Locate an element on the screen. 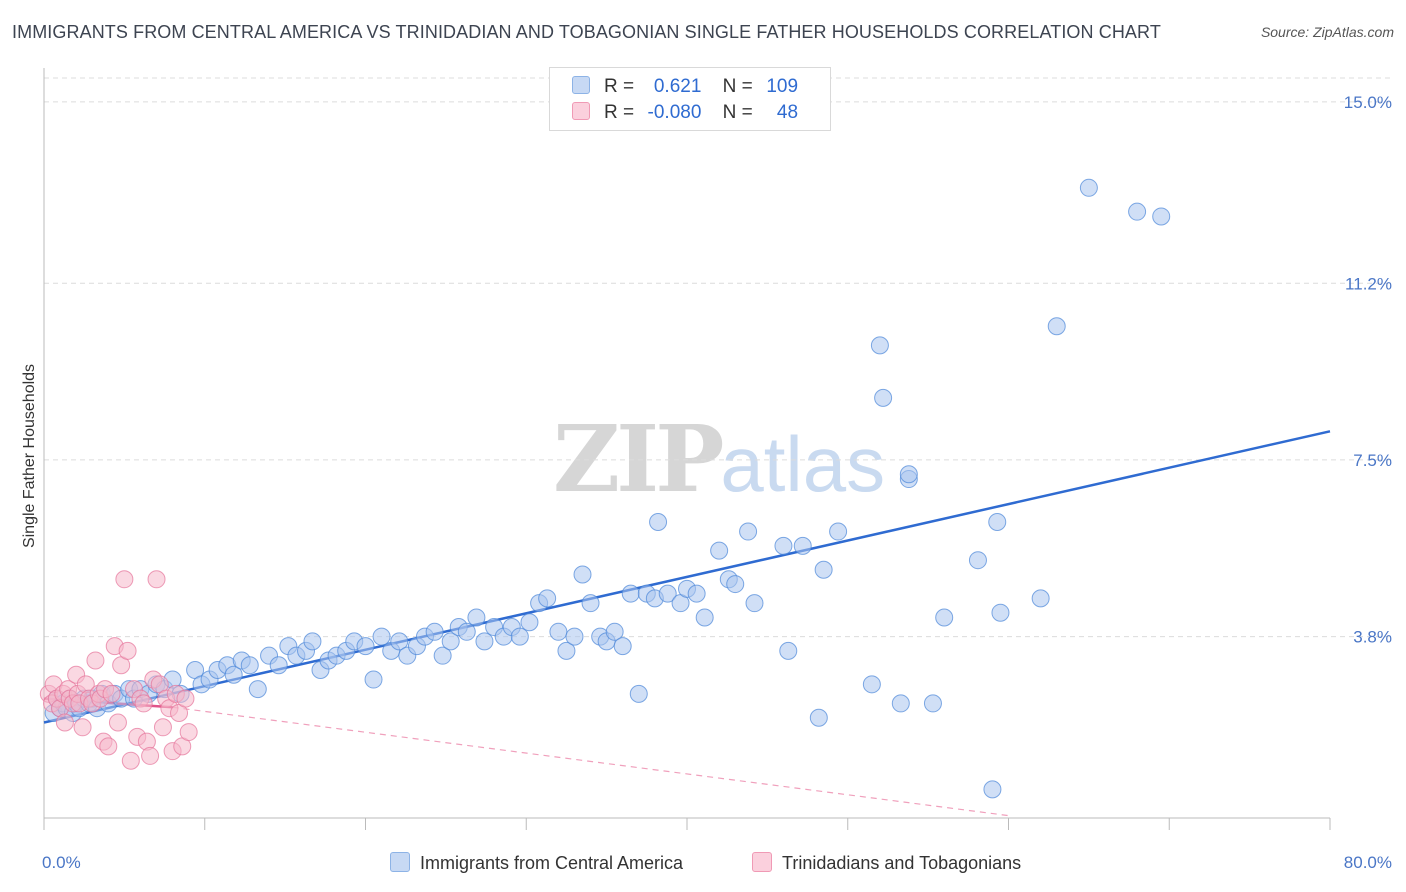 The image size is (1406, 892). bottom-legend-label: Immigrants from Central America is located at coordinates (552, 863).